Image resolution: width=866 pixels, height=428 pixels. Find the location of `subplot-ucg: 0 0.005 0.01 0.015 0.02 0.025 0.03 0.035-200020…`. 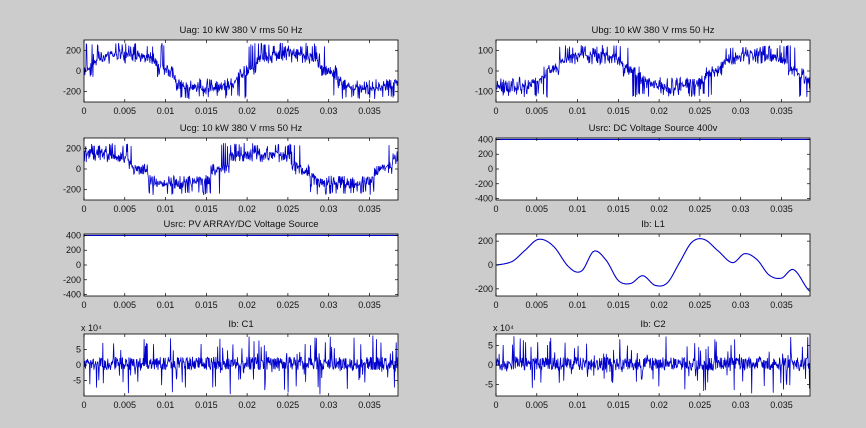

subplot-ucg: 0 0.005 0.01 0.015 0.02 0.025 0.03 0.035-200020… is located at coordinates (231, 168).